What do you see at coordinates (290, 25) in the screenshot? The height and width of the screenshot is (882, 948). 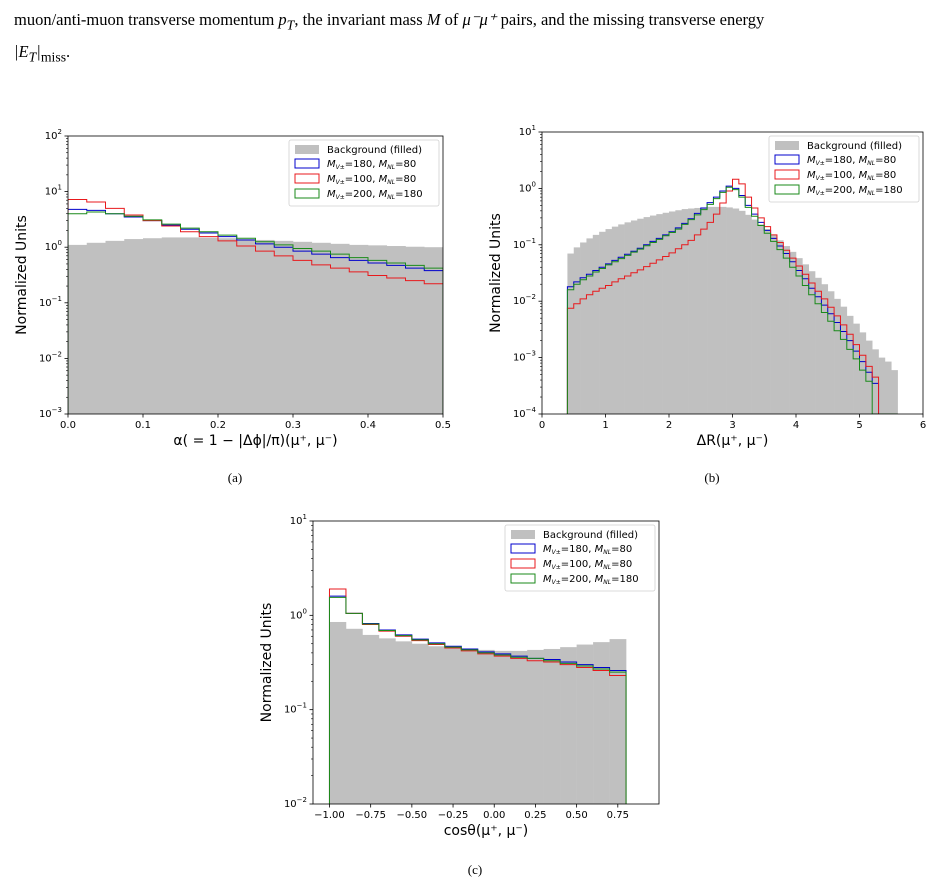 I see `sym-pt-sub: T` at bounding box center [290, 25].